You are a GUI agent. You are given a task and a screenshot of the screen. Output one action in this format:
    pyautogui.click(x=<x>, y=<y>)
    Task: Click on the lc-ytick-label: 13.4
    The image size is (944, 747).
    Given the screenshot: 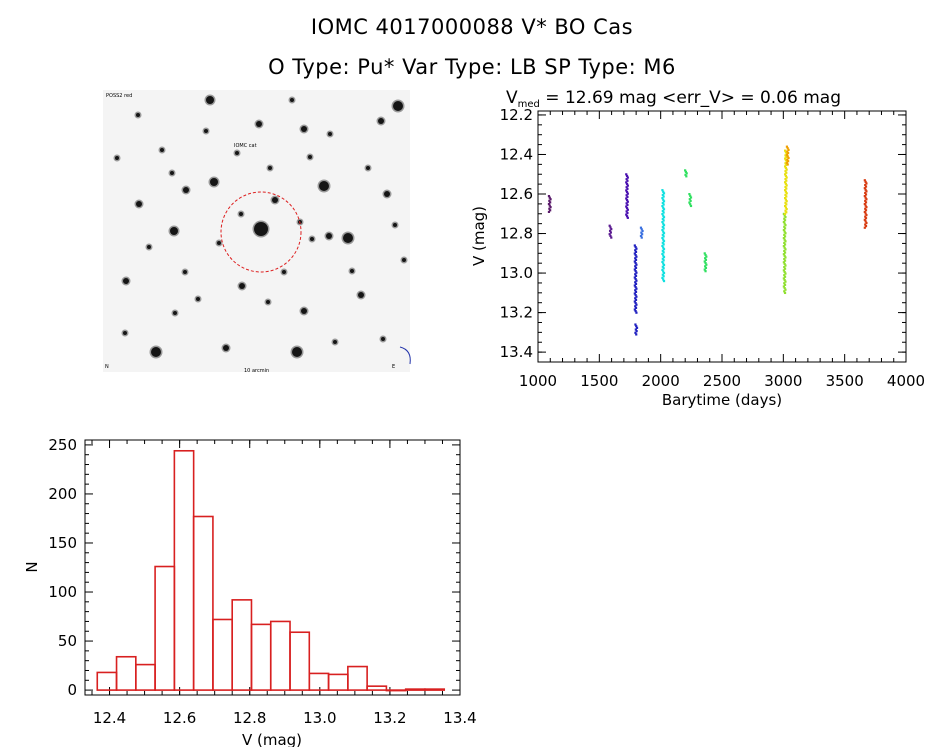 What is the action you would take?
    pyautogui.click(x=516, y=352)
    